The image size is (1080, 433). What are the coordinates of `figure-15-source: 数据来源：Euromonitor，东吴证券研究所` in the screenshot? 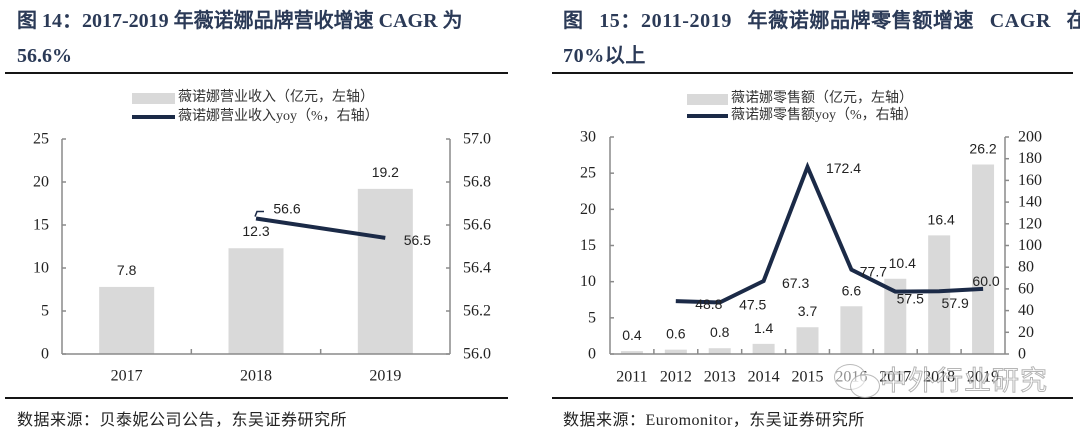 It's located at (714, 420).